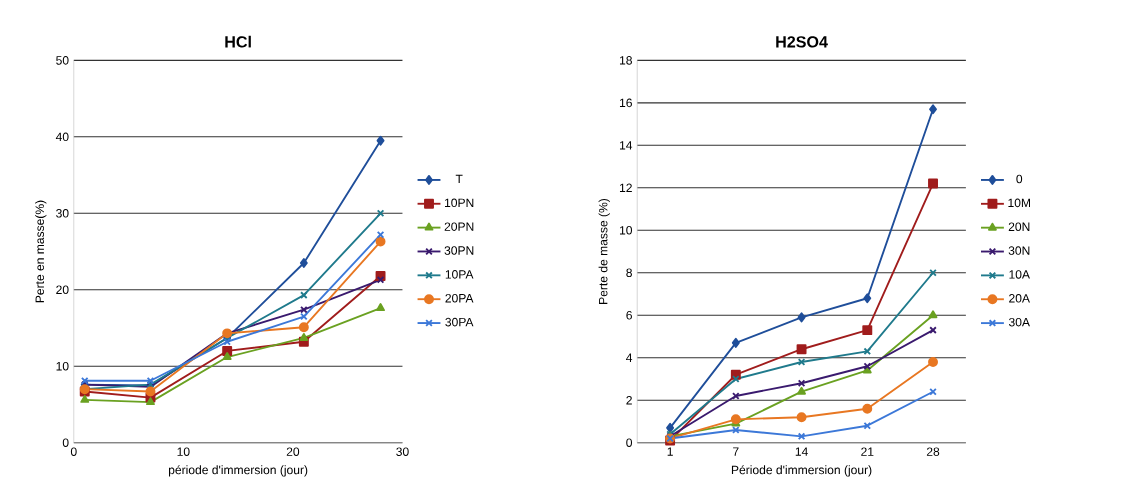  I want to click on x-tick-label: 10, so click(183, 451).